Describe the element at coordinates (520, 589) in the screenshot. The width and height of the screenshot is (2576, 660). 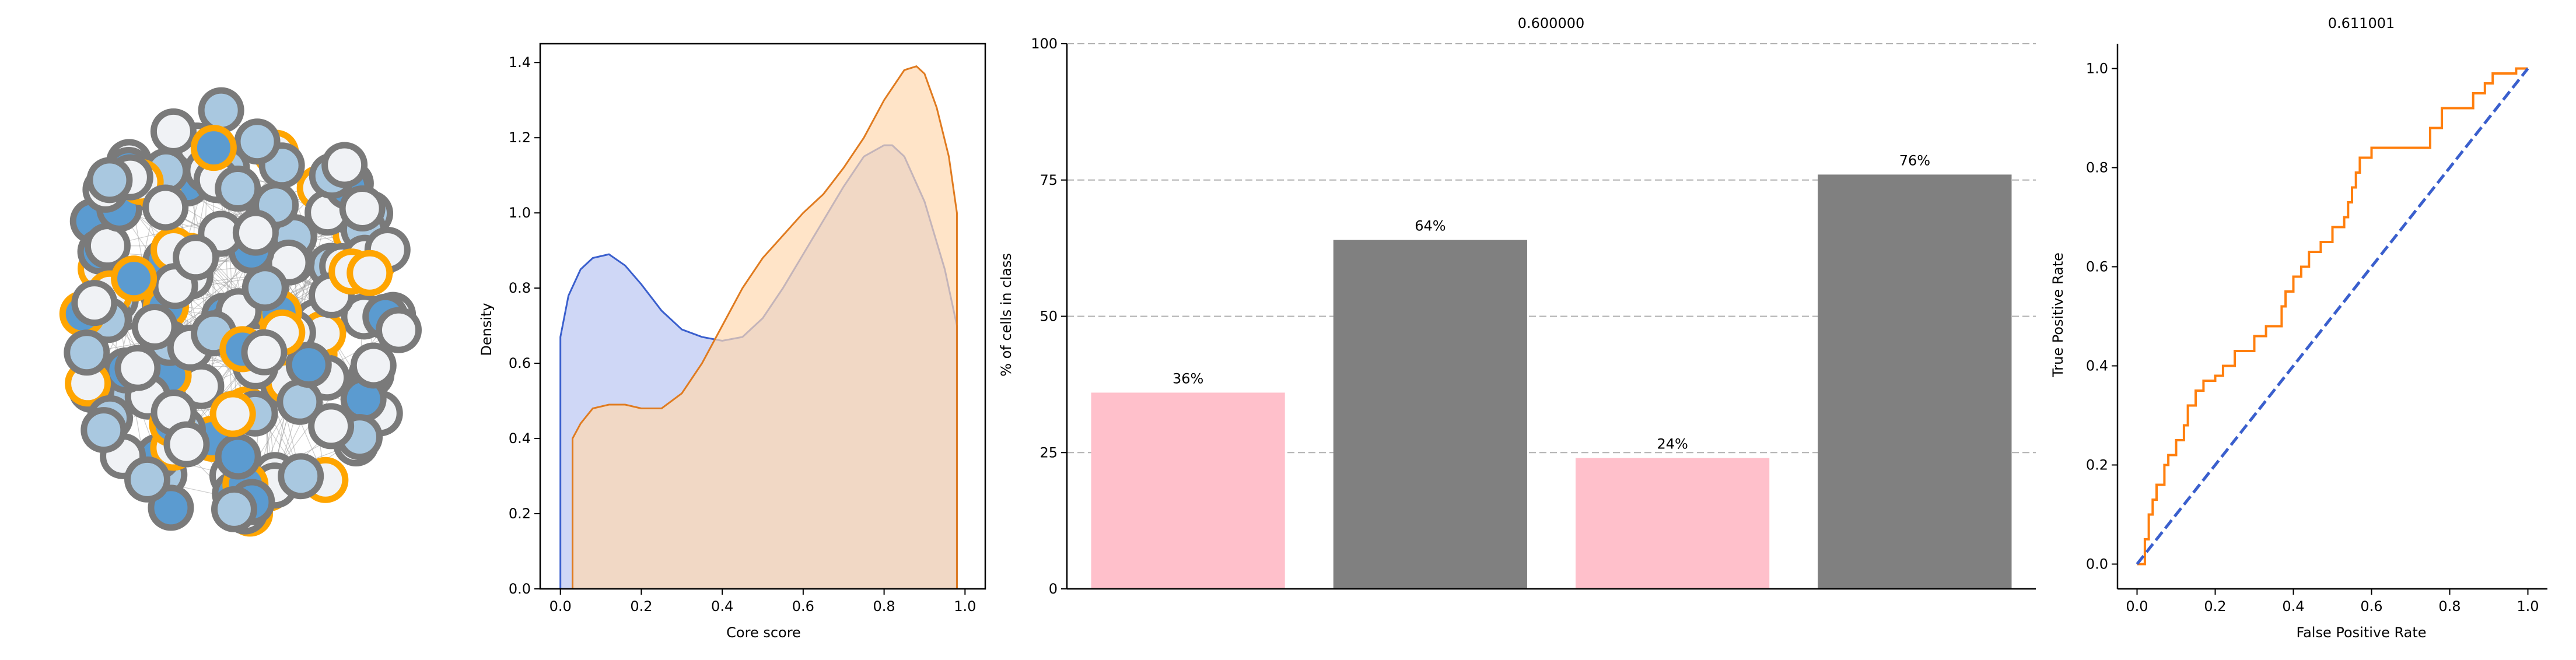
I see `density-y-tick-label: 0.0` at that location.